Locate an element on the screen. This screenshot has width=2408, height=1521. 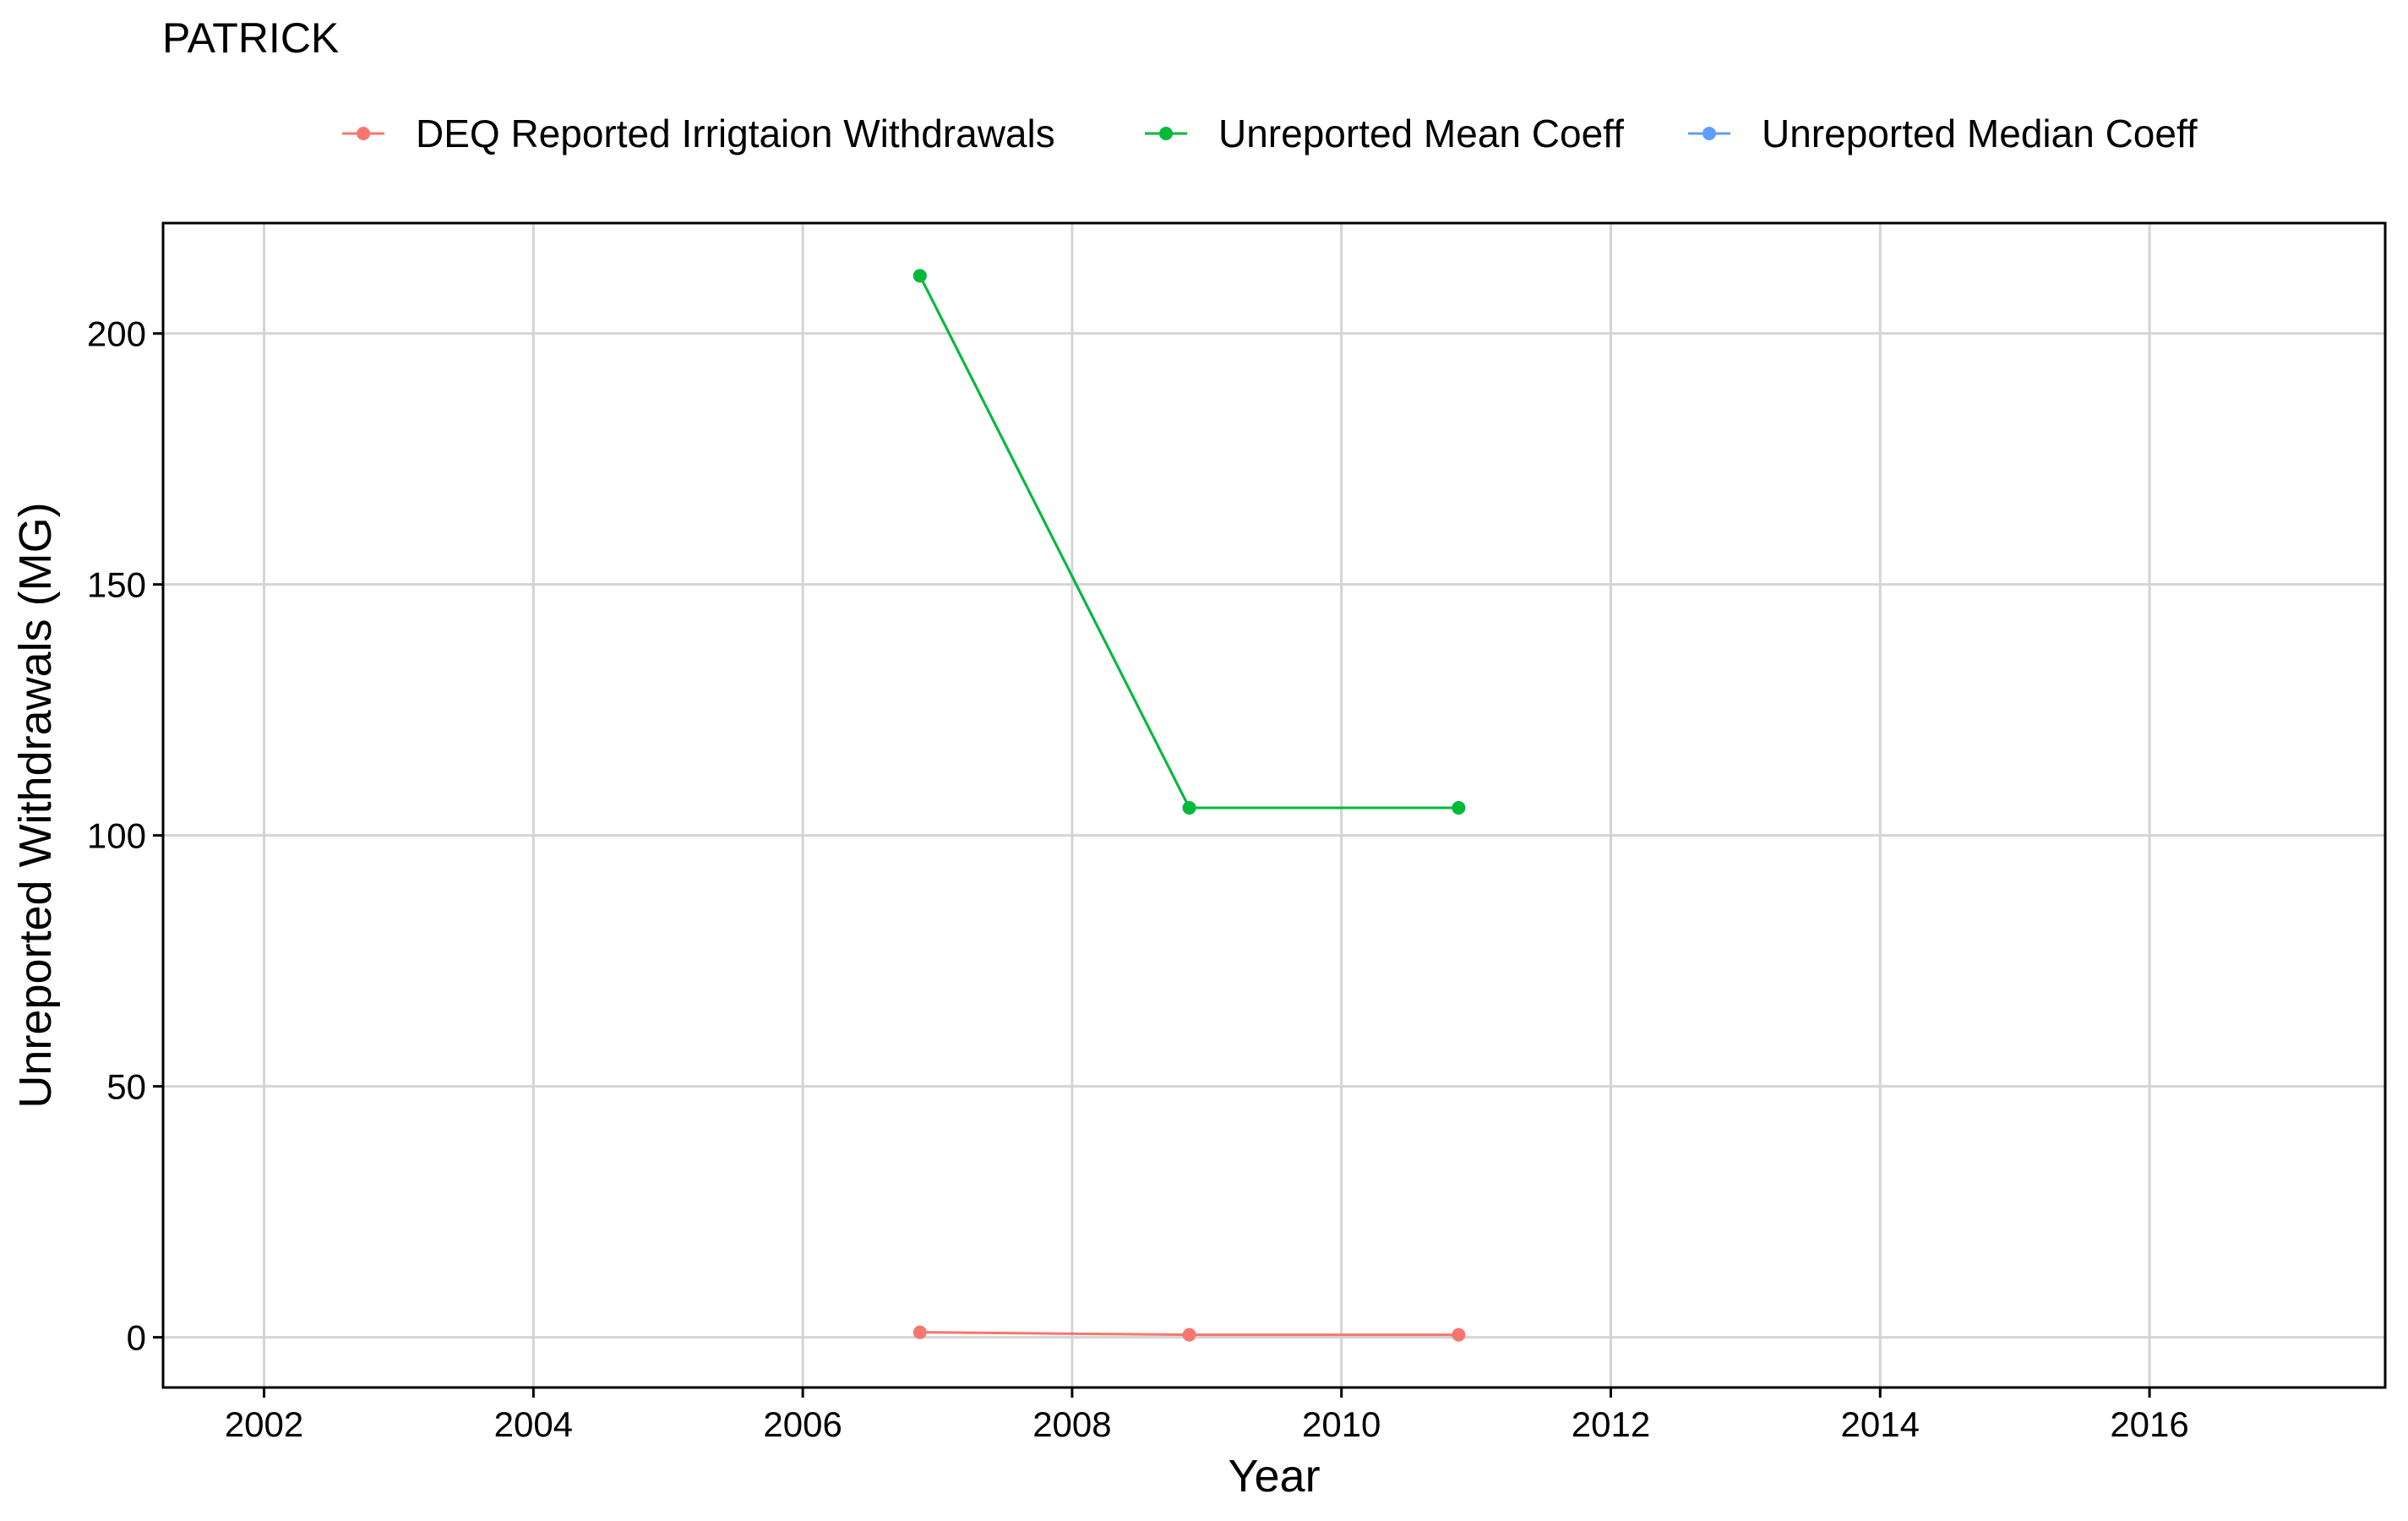
legend-label: Unreported Mean Coeff is located at coordinates (1421, 133).